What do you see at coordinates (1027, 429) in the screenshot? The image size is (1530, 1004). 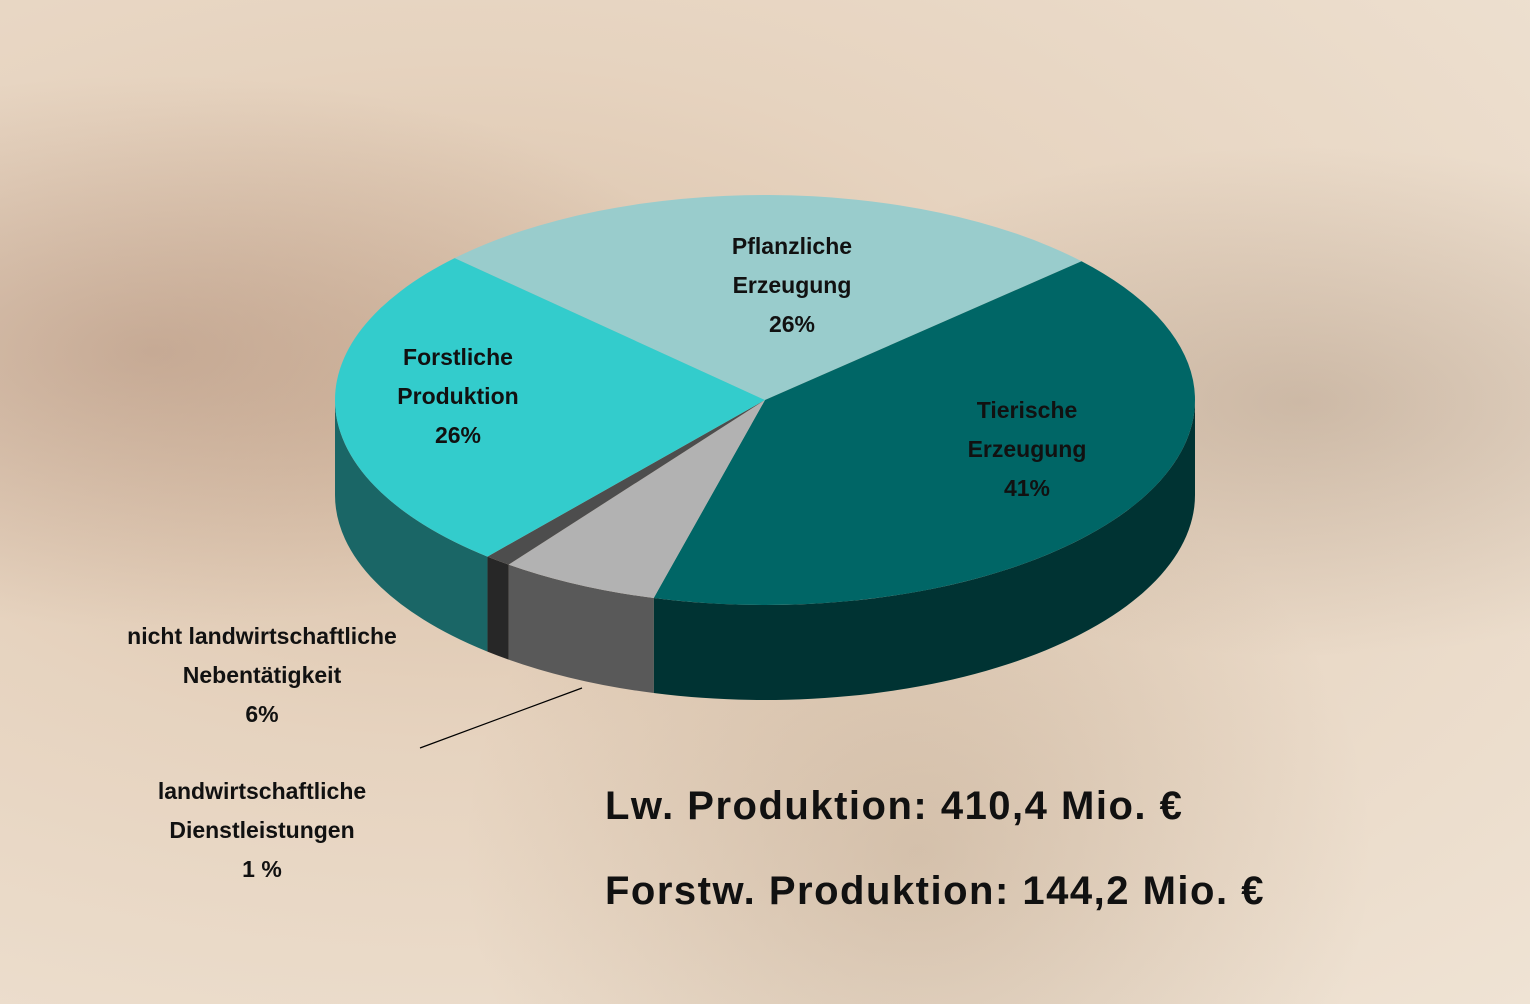 I see `category-label: Tierische Erzeugung` at bounding box center [1027, 429].